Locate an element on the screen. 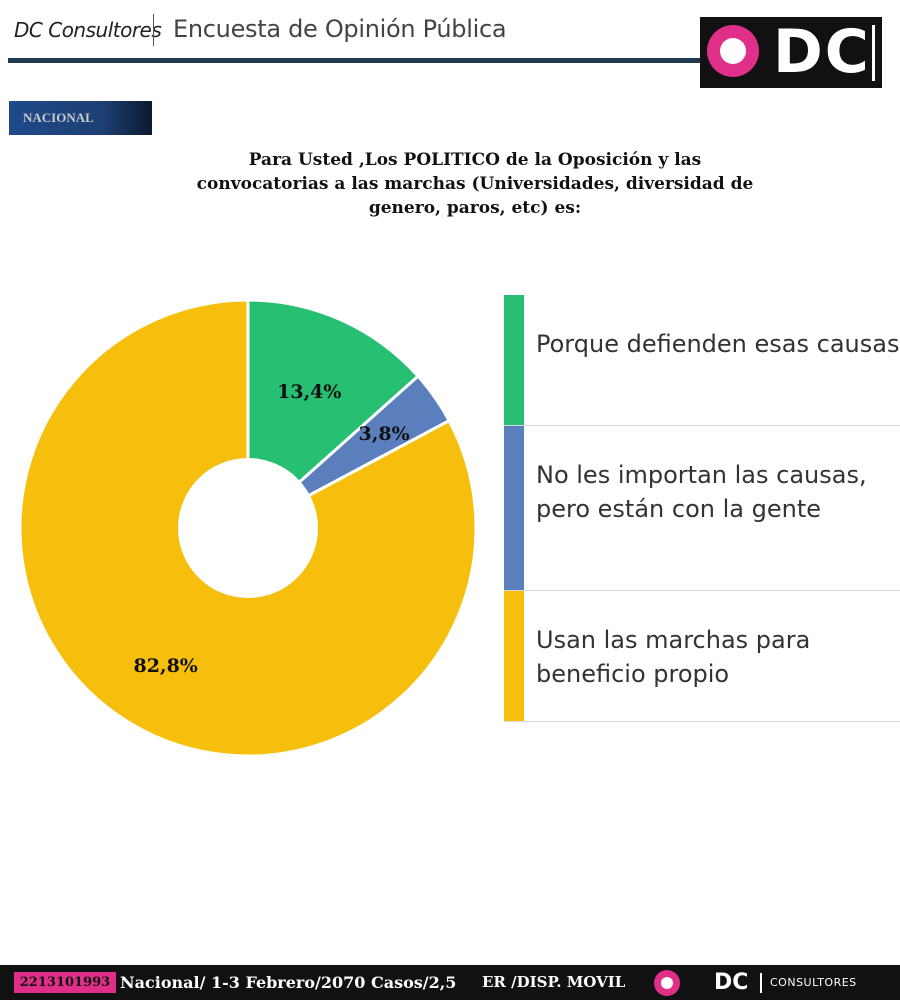 The height and width of the screenshot is (1000, 900). slice-label: 13,4% is located at coordinates (309, 392).